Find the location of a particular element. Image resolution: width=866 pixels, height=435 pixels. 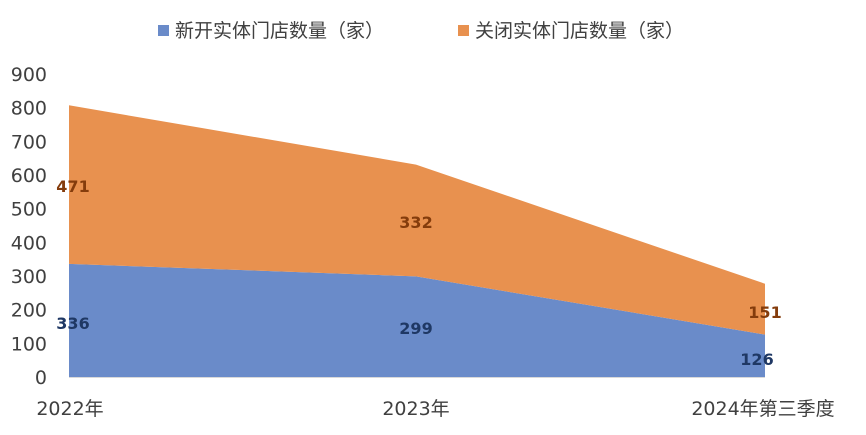

data-label-s2-3: 151 is located at coordinates (764, 312).